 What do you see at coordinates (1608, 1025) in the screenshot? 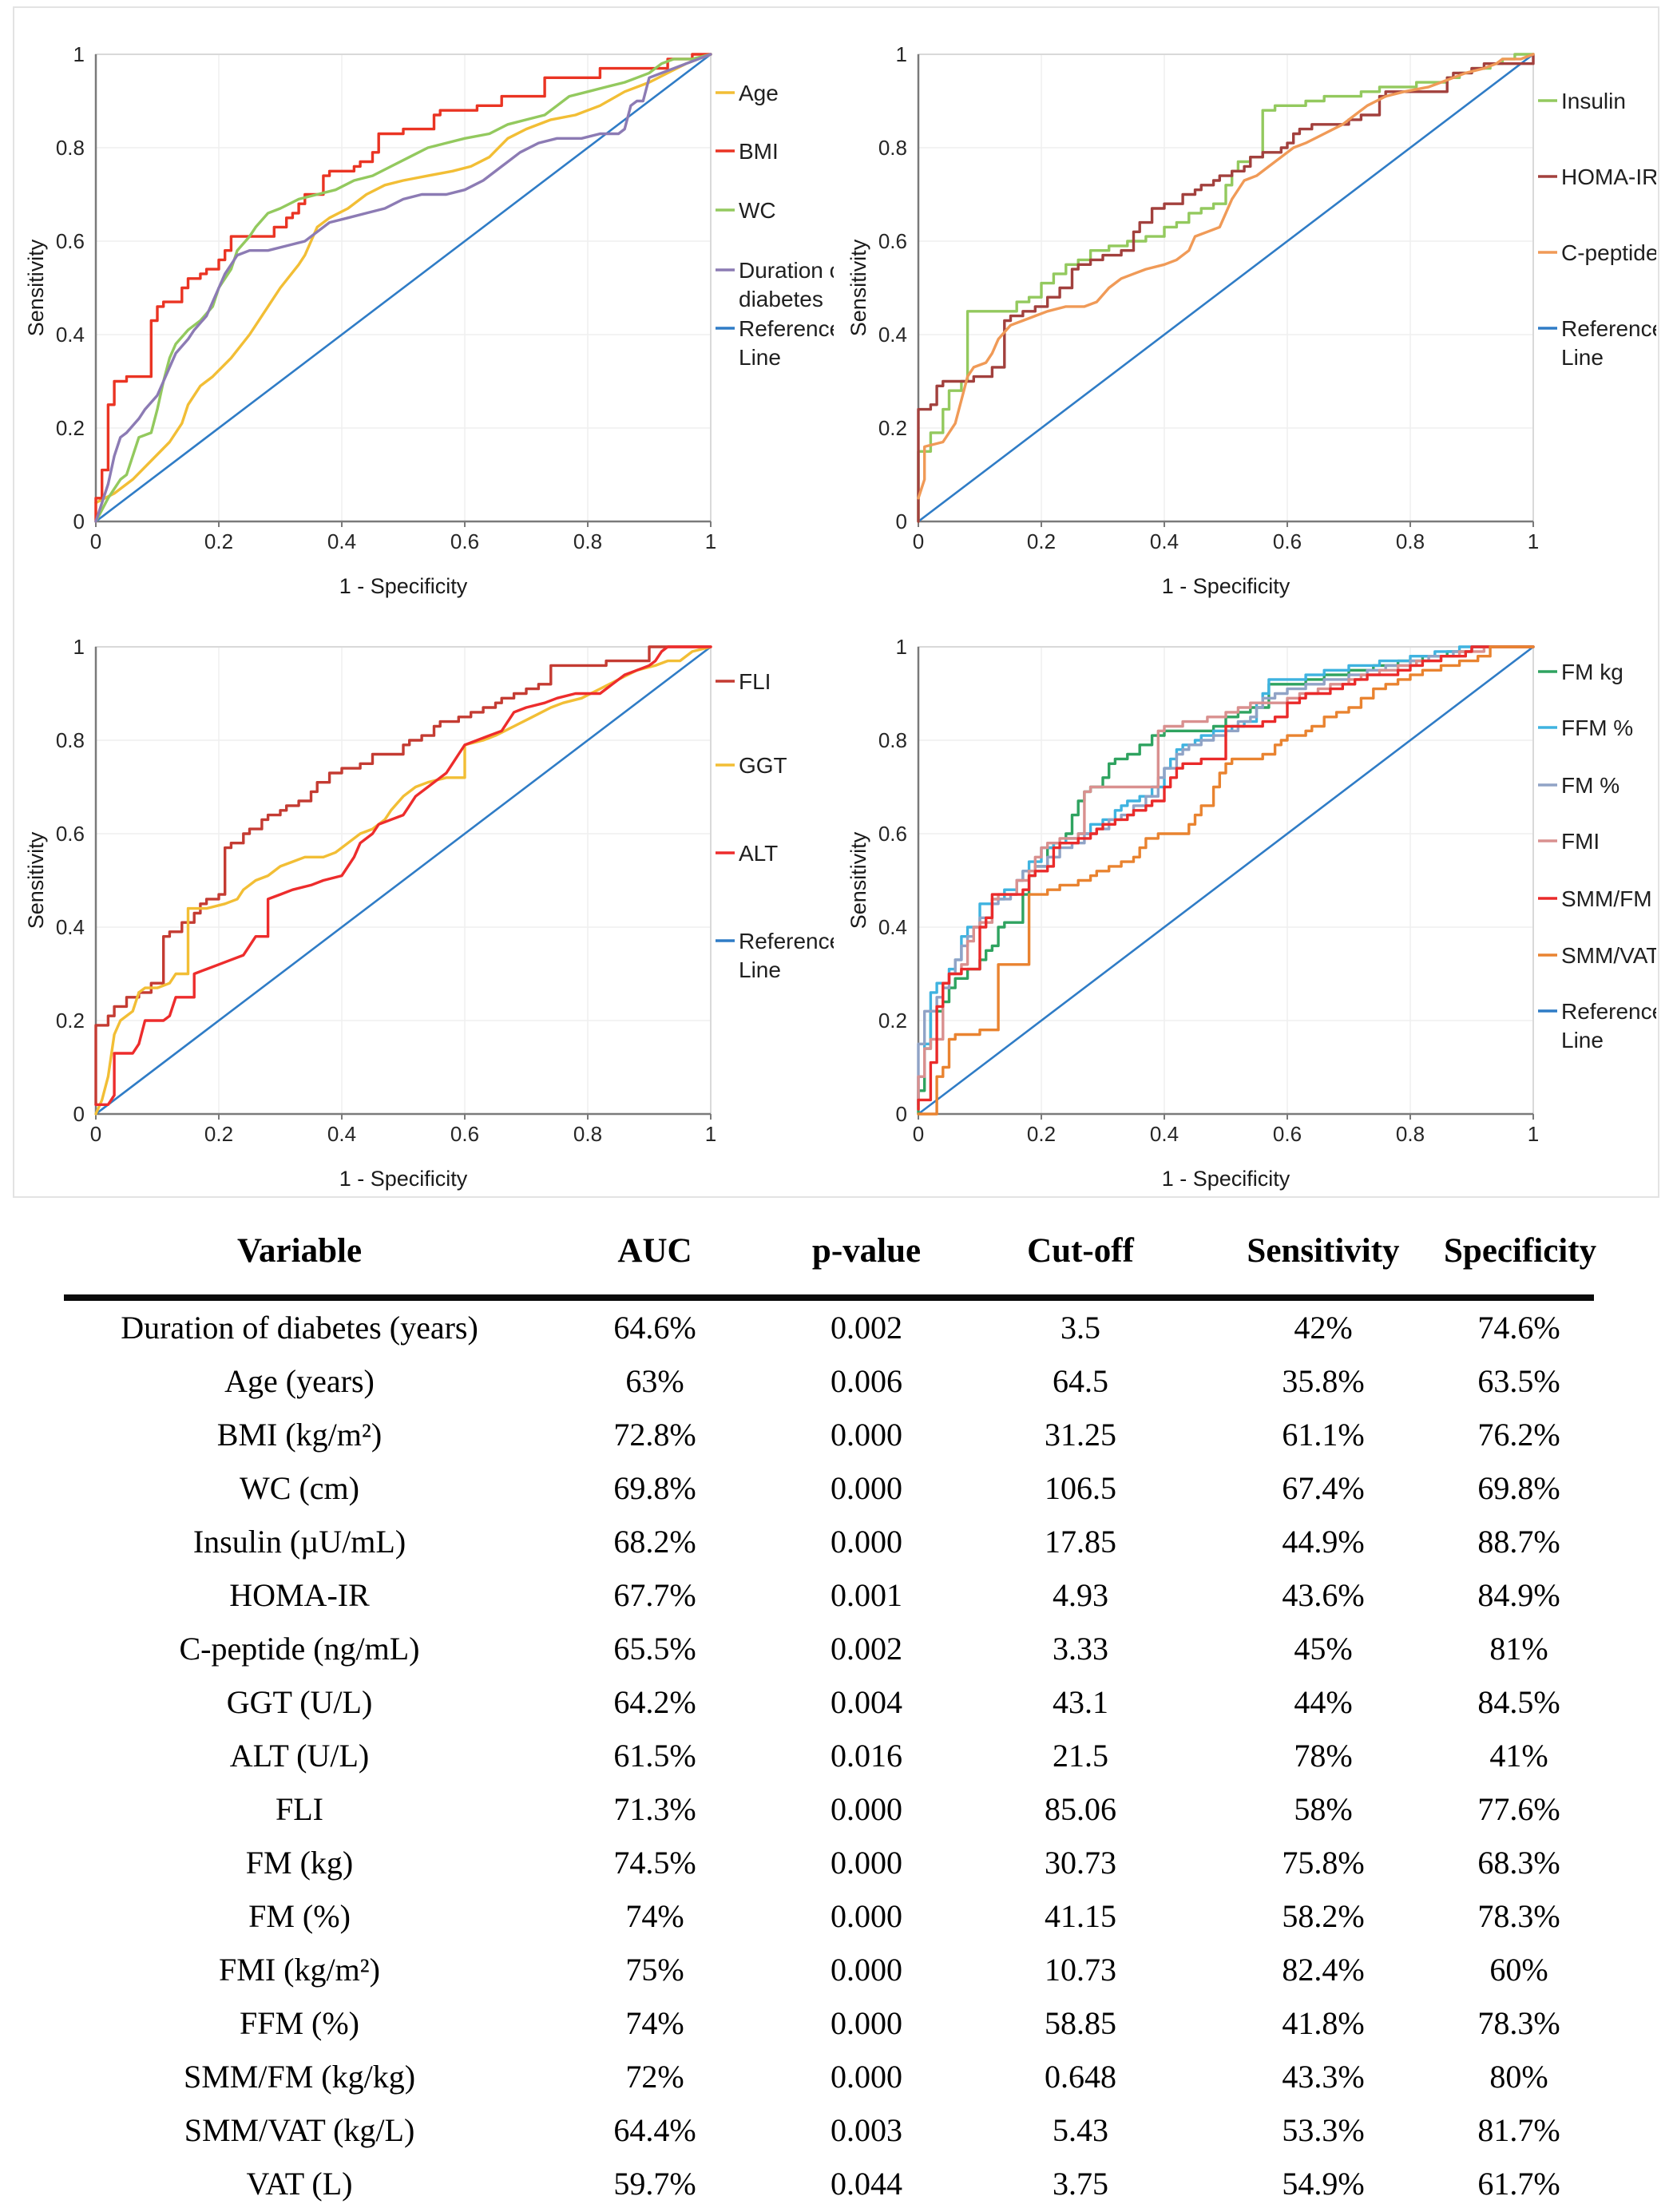
I see `legend-label-reference-line: Reference Line` at bounding box center [1608, 1025].